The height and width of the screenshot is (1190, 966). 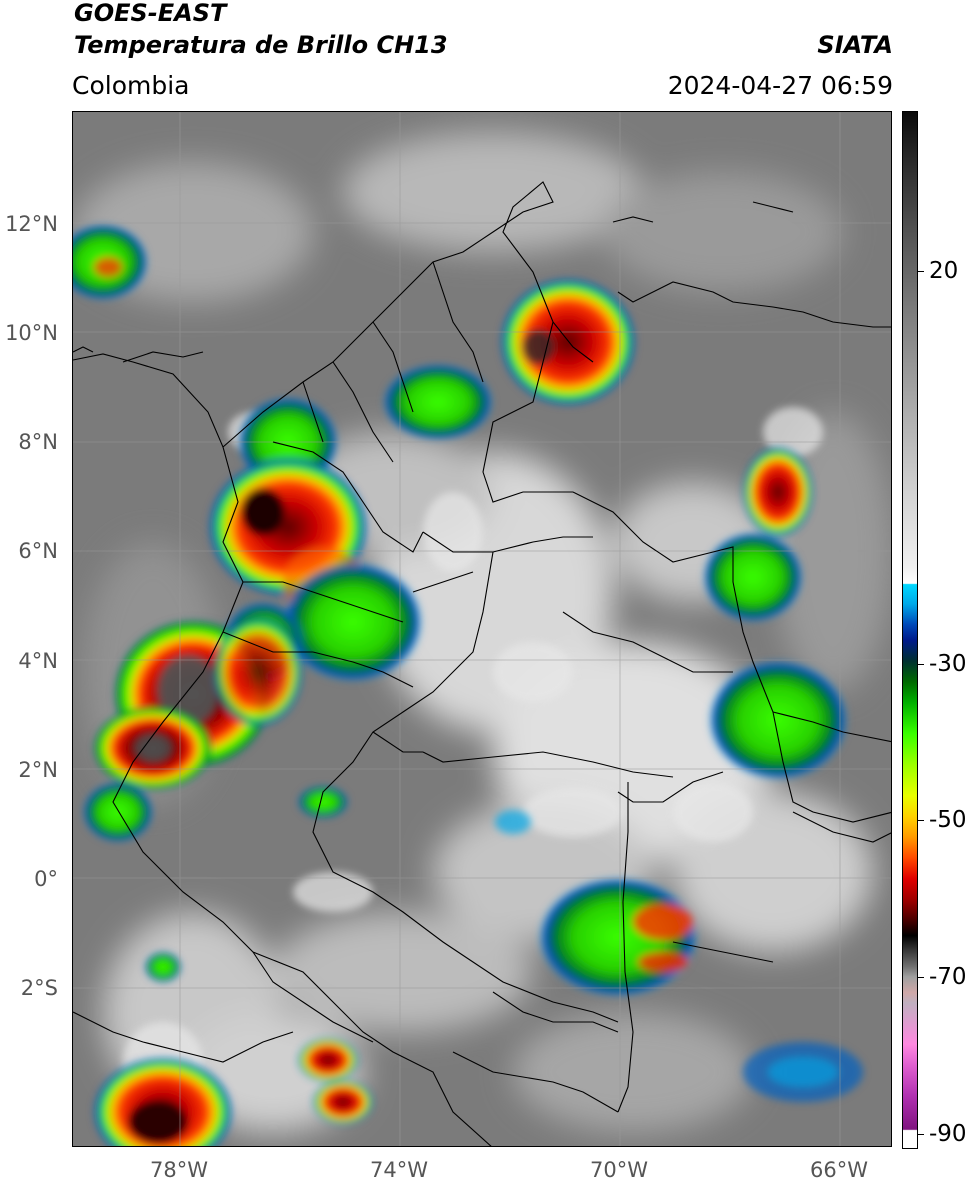 What do you see at coordinates (353, 622) in the screenshot?
I see `storm-cell-central` at bounding box center [353, 622].